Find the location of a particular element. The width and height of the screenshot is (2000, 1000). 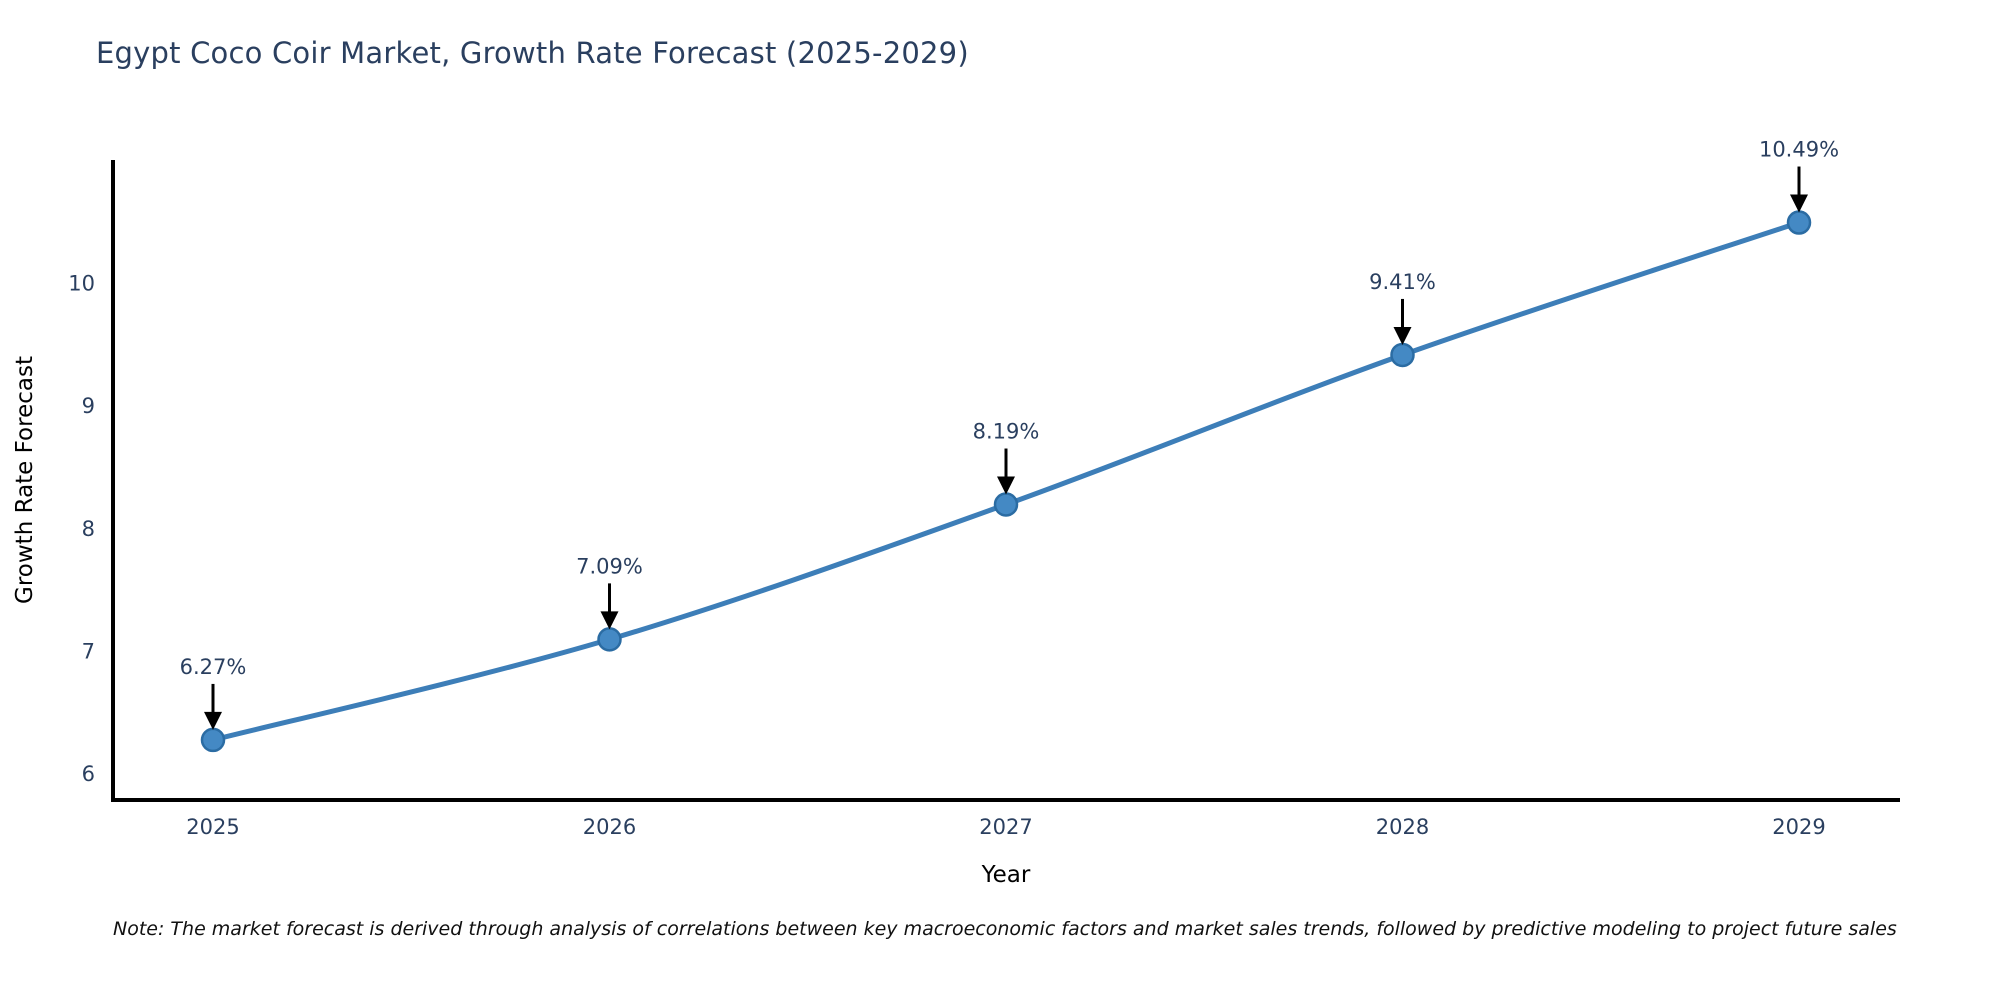

y-tick-label: 10 is located at coordinates (81, 284).